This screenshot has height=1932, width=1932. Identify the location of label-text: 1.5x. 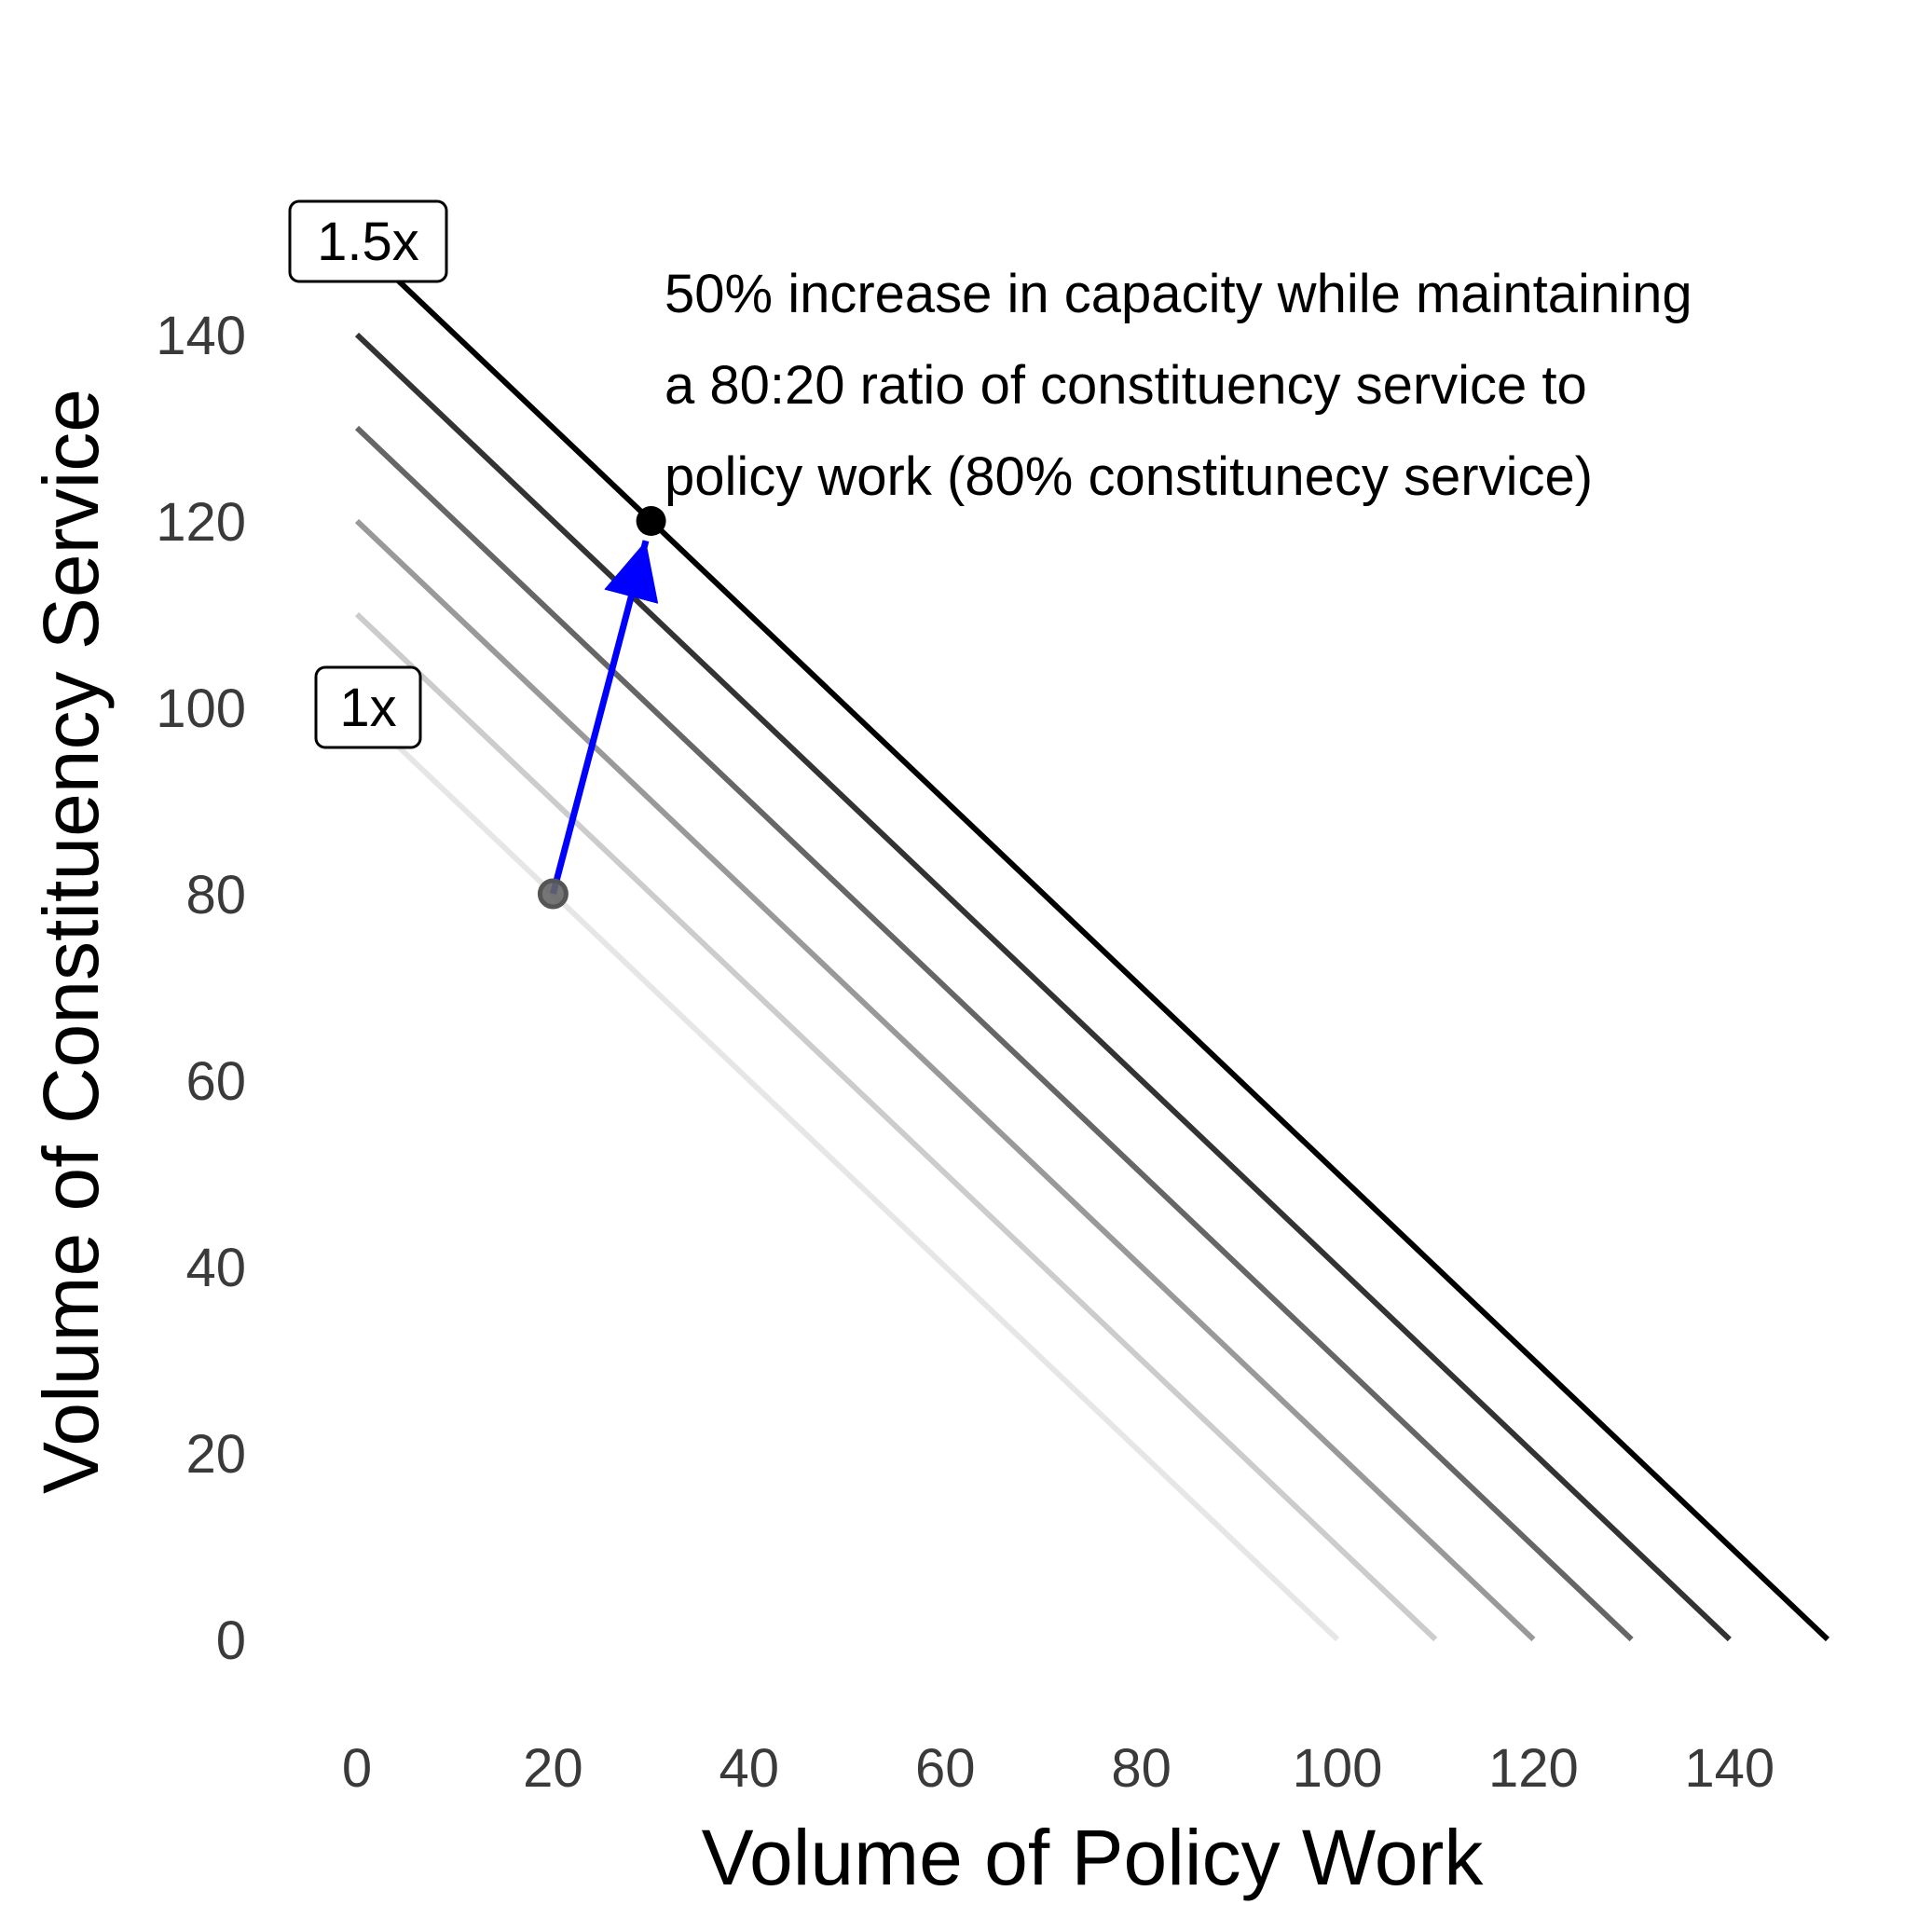
(368, 242).